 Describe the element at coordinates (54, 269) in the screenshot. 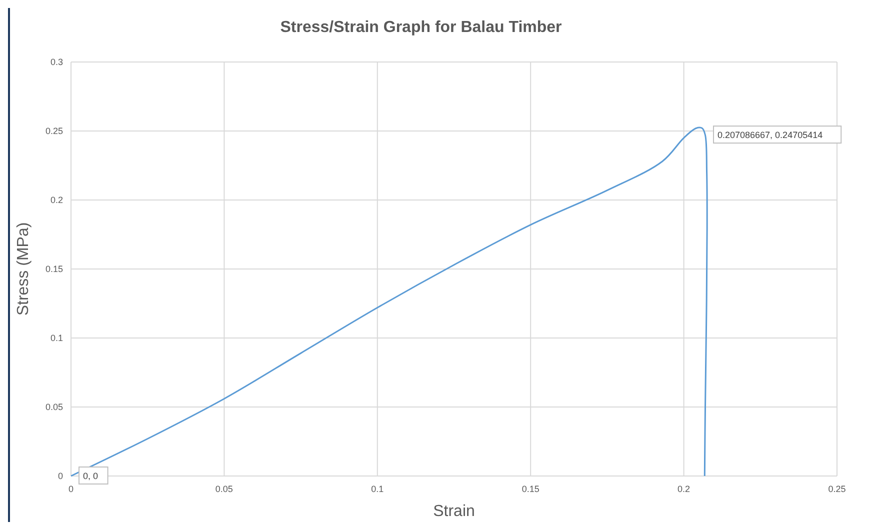

I see `y-tick-label: 0.15` at that location.